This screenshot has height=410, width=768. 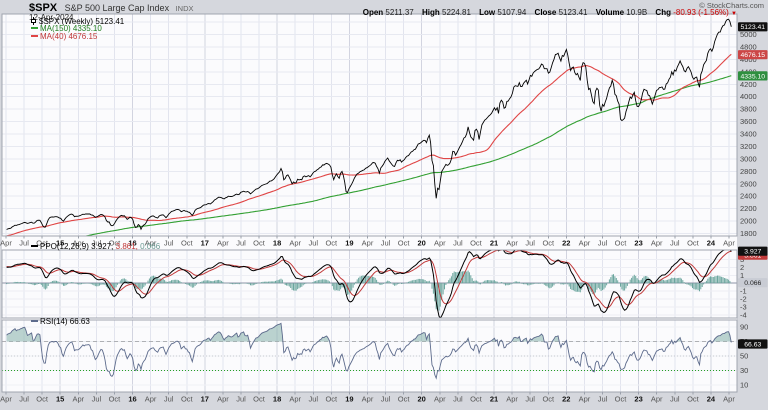 What do you see at coordinates (753, 27) in the screenshot?
I see `svg-text: 5123.41` at bounding box center [753, 27].